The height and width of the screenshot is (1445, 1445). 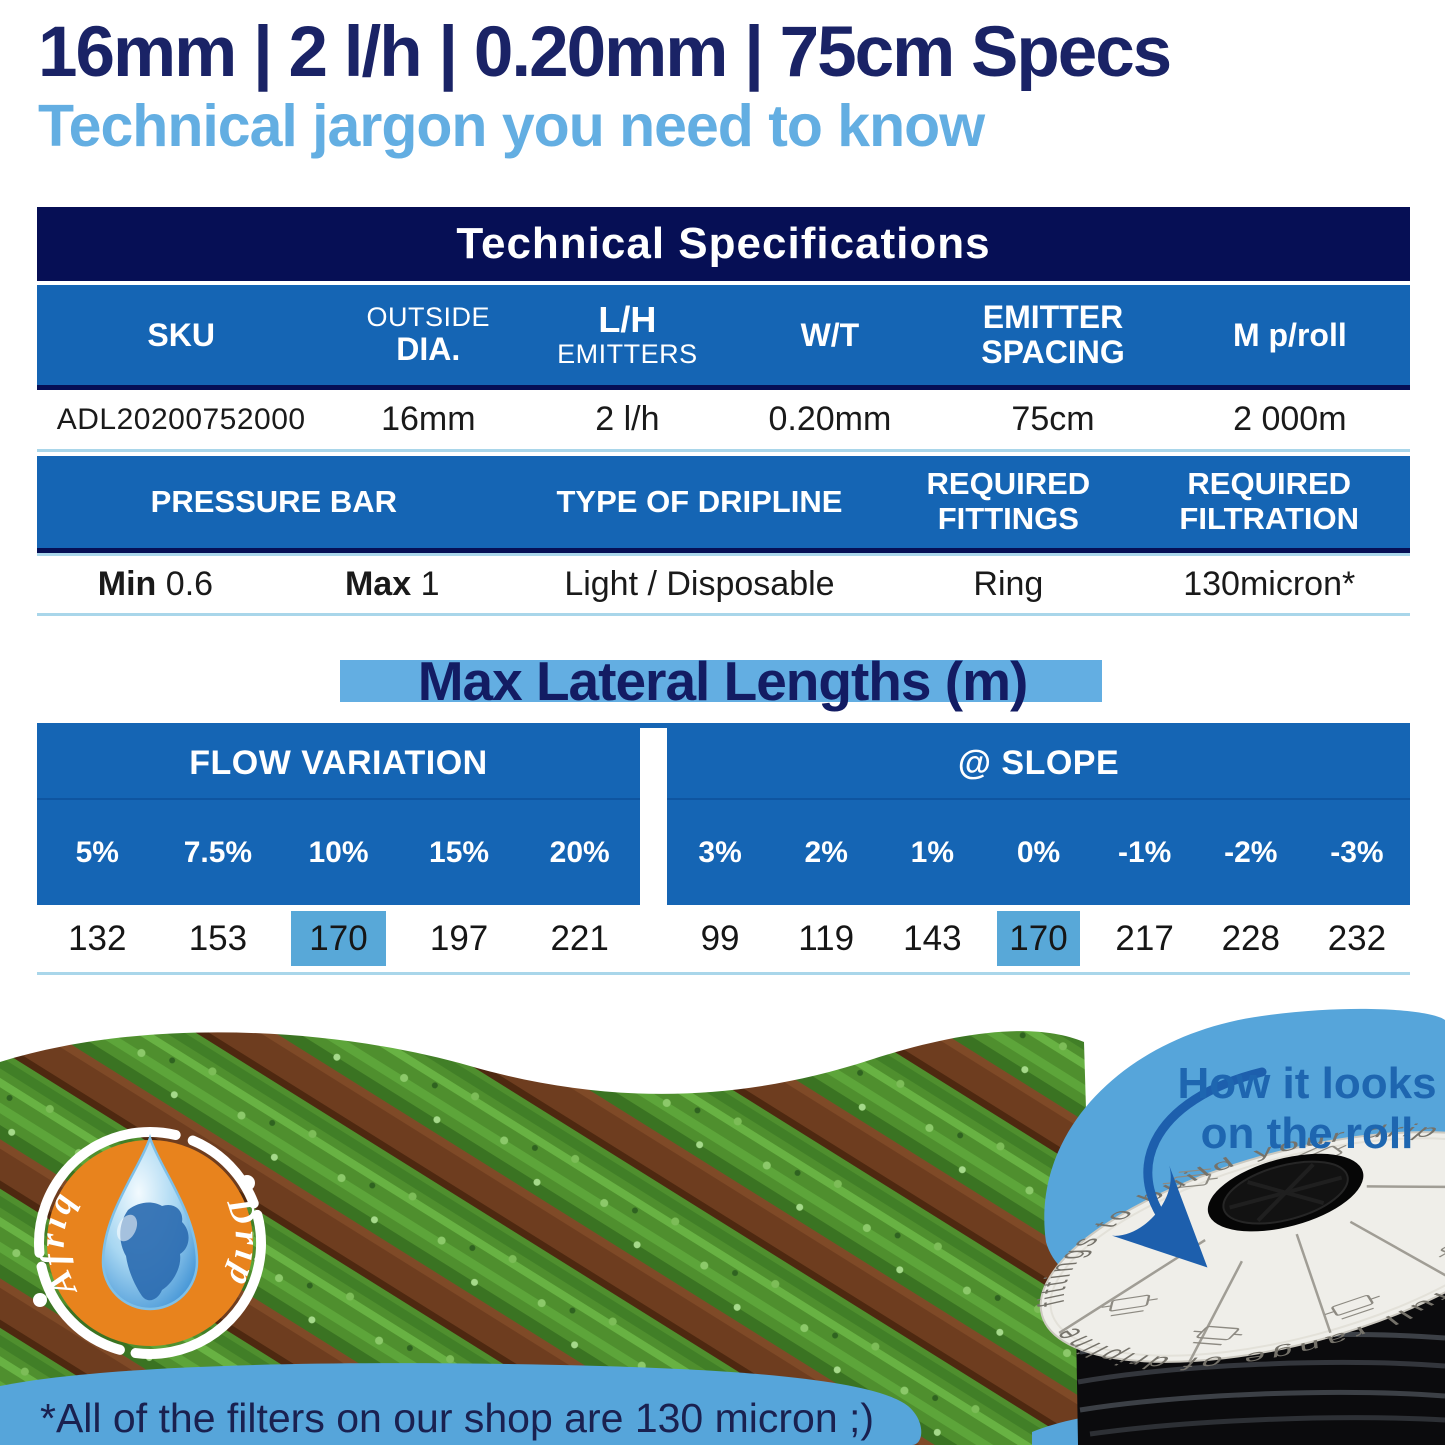 I want to click on drop-highlight, so click(x=127, y=1228).